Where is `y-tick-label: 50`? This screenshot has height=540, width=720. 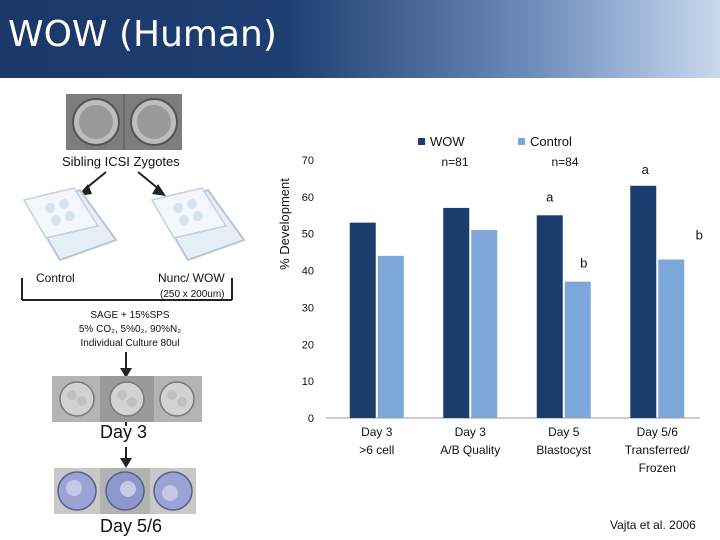 y-tick-label: 50 is located at coordinates (308, 235).